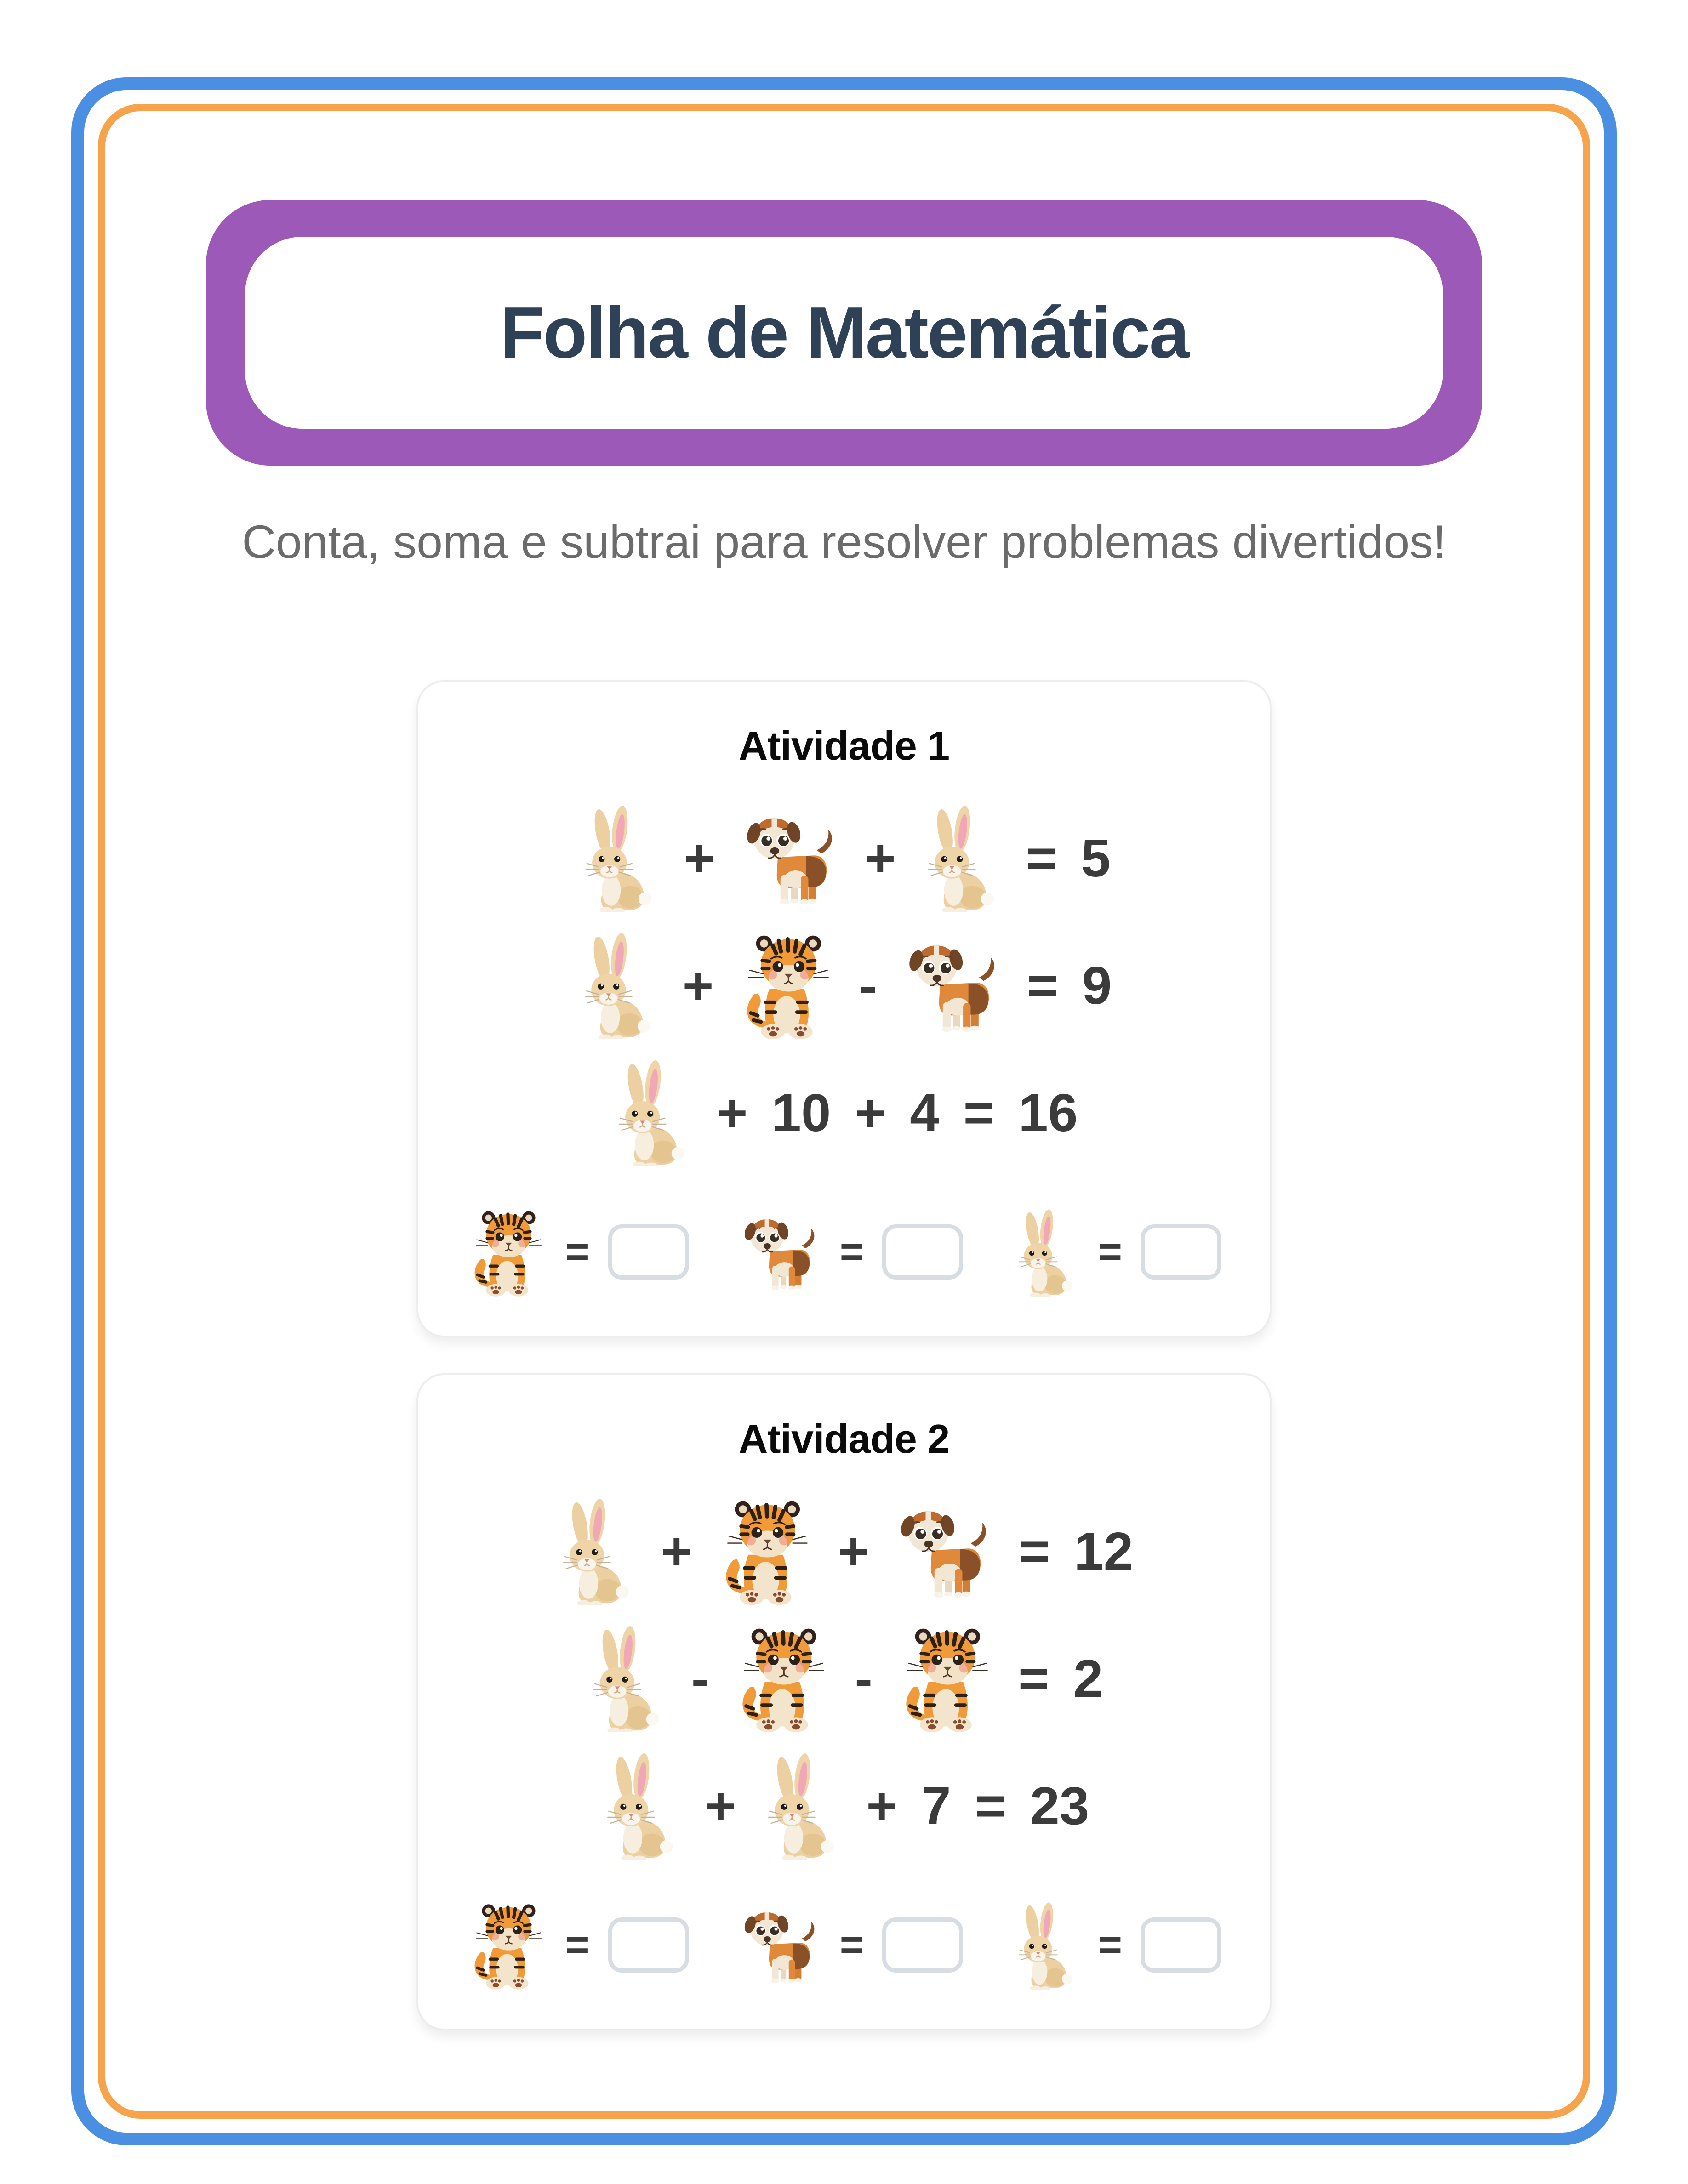 The width and height of the screenshot is (1688, 2184). Describe the element at coordinates (1096, 858) in the screenshot. I see `number: 5` at that location.